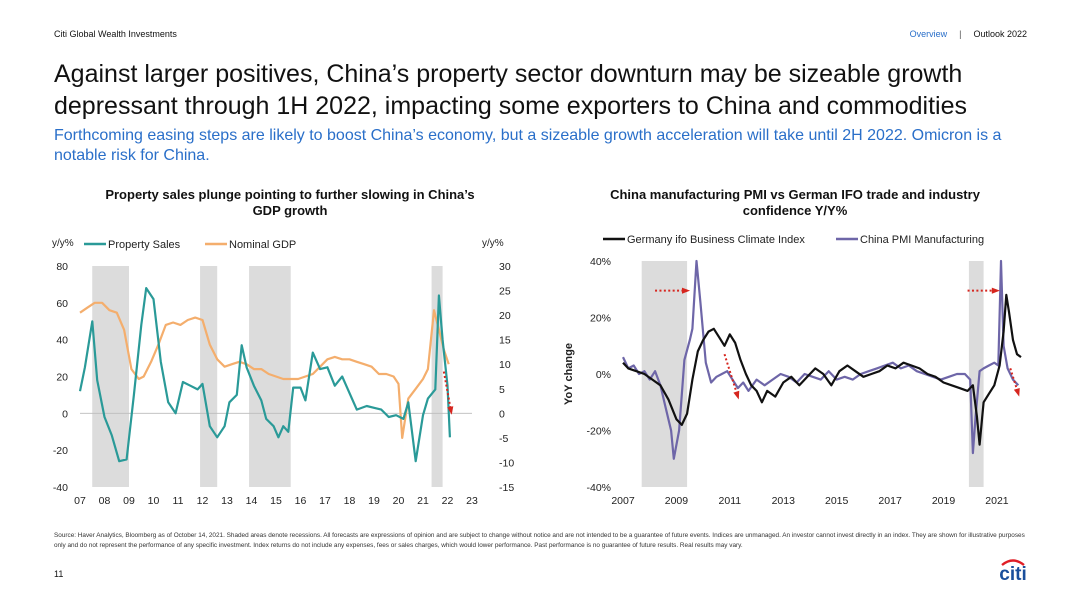  Describe the element at coordinates (144, 245) in the screenshot. I see `chart1-legend-label-property: Property Sales` at that location.